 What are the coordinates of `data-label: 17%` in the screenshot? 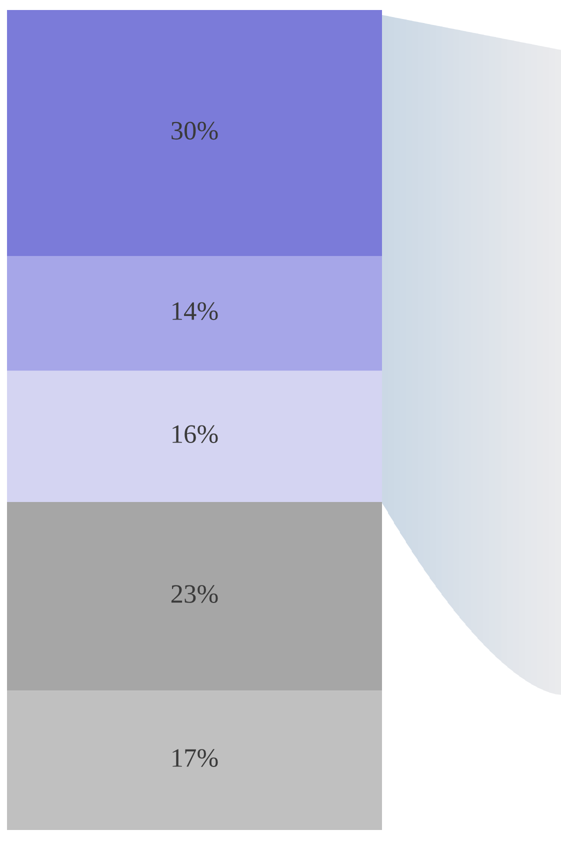 It's located at (195, 758).